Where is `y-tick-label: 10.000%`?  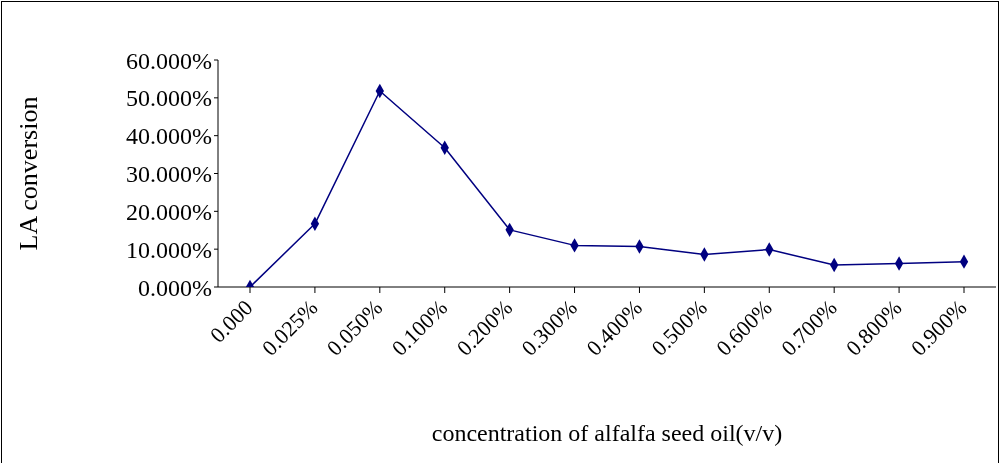
y-tick-label: 10.000% is located at coordinates (169, 249).